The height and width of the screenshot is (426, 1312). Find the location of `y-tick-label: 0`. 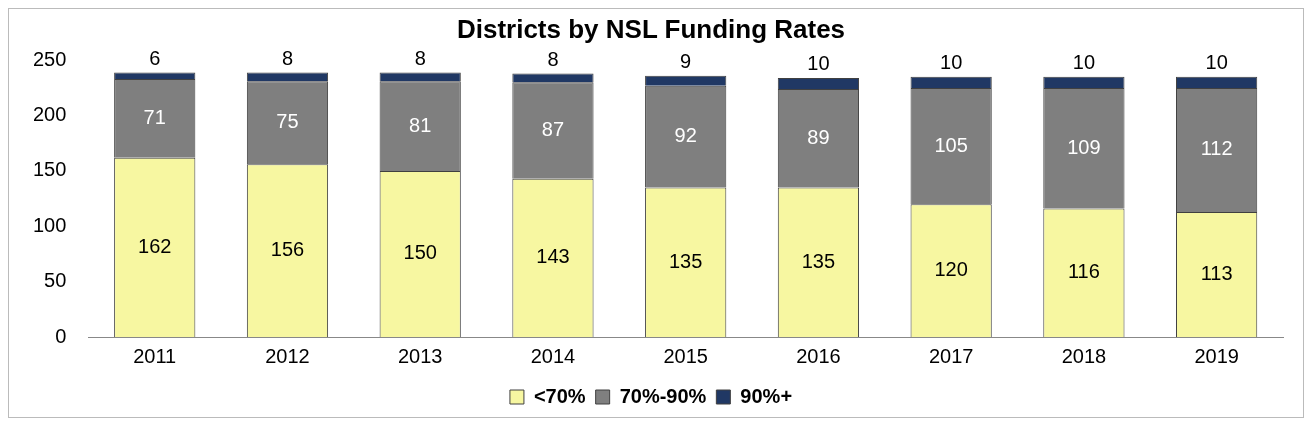

y-tick-label: 0 is located at coordinates (61, 335).